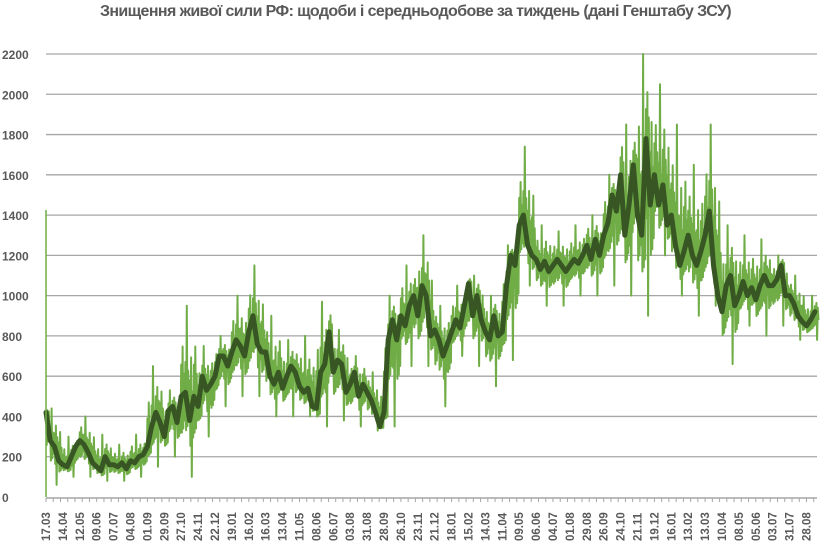  Describe the element at coordinates (605, 526) in the screenshot. I see `x-tick-label: 26.09` at that location.